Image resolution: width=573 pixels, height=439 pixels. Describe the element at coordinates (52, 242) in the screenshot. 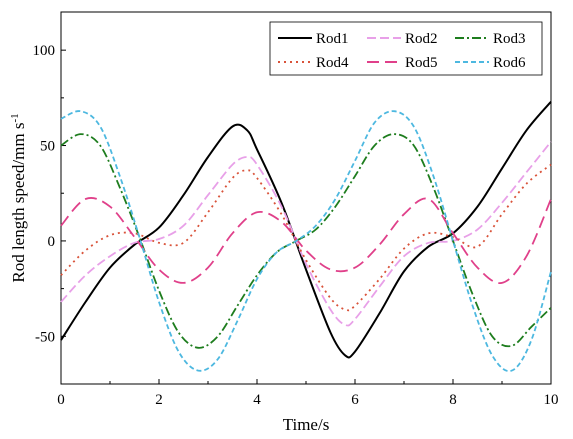

I see `y-tick-label: 0` at that location.